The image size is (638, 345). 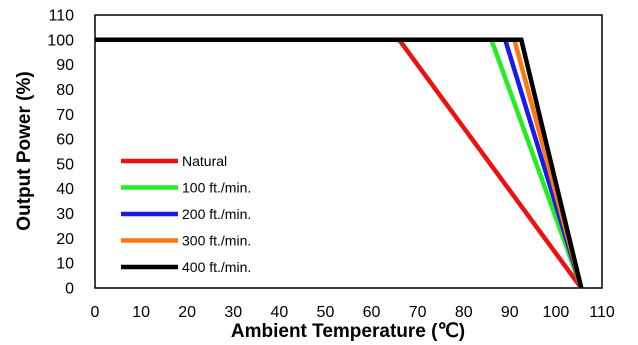 What do you see at coordinates (65, 164) in the screenshot?
I see `y-tick-label: 50` at bounding box center [65, 164].